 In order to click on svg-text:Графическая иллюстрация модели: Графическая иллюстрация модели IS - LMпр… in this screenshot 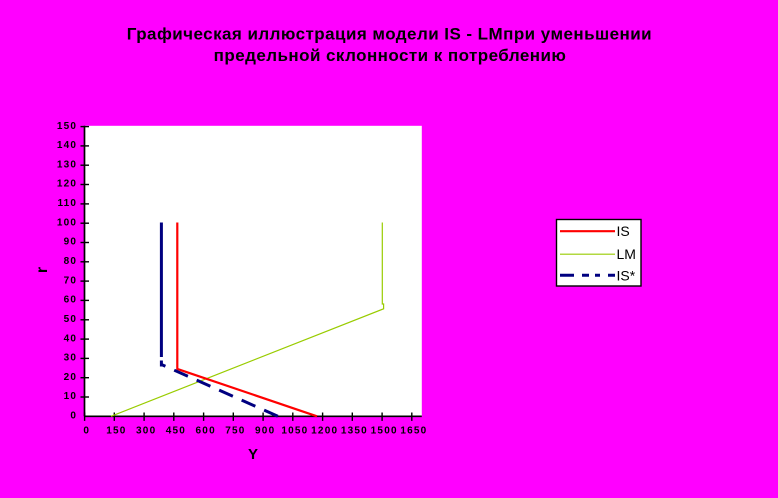, I will do `click(389, 34)`.